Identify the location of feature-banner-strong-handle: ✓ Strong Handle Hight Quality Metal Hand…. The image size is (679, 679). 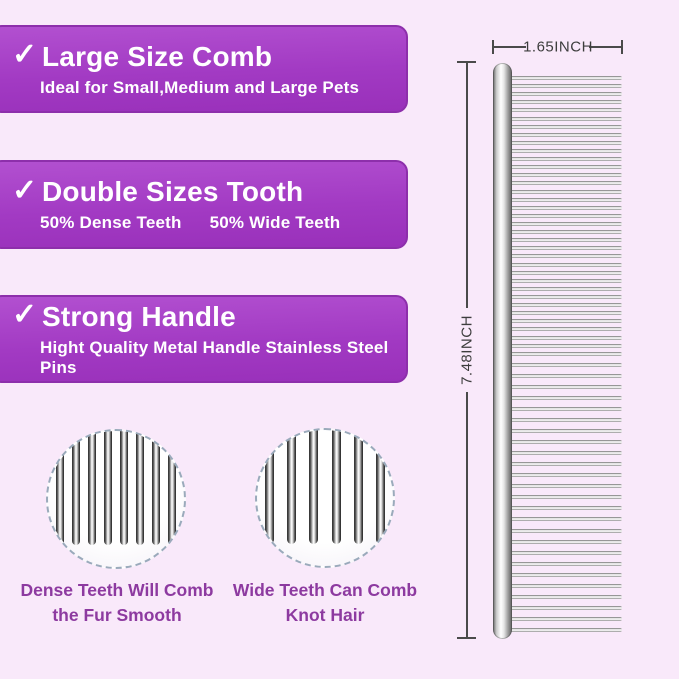
(204, 339).